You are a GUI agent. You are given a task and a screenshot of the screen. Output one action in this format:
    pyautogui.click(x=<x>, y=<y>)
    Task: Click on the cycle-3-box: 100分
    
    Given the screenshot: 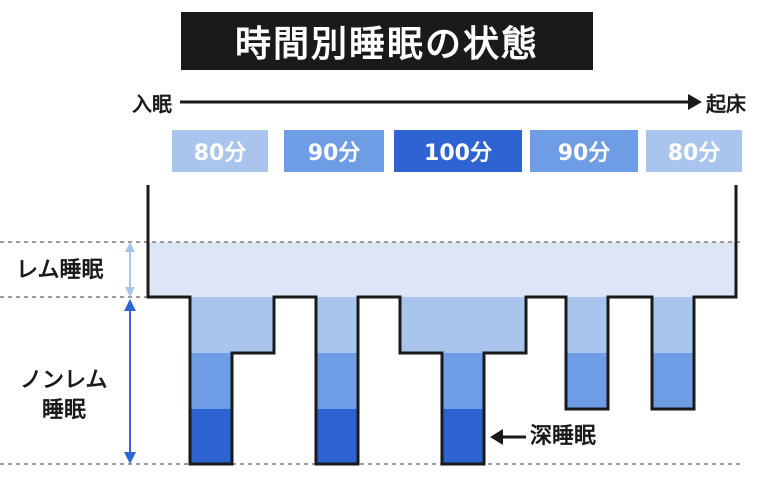 What is the action you would take?
    pyautogui.click(x=458, y=151)
    